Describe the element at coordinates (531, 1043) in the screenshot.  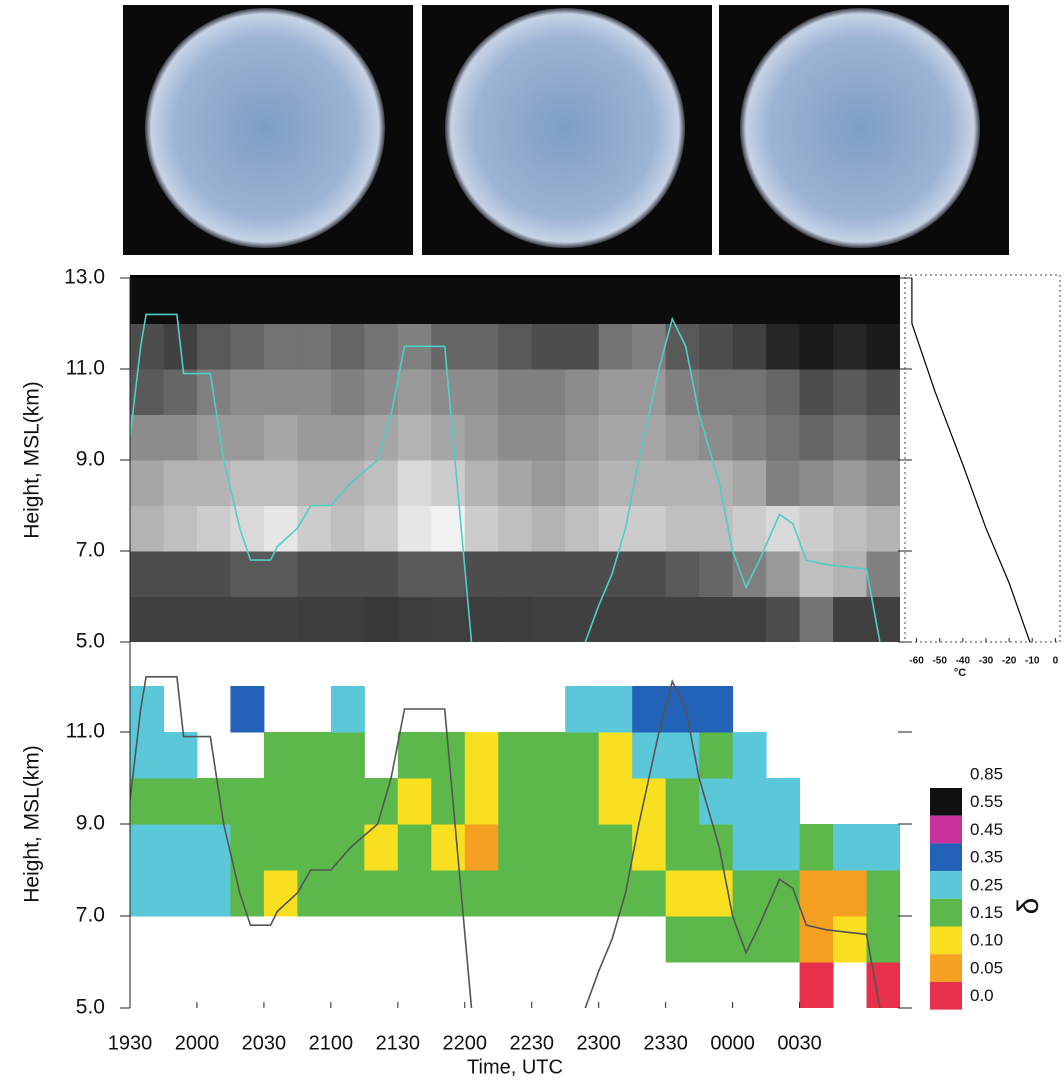
I see `x-tick-label: 2230` at that location.